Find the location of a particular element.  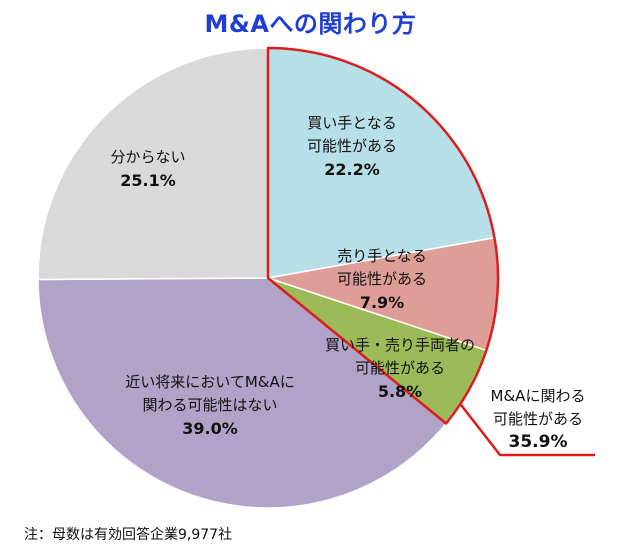

label-no-involvement-text: 近い将来においてM&Aに is located at coordinates (210, 382).